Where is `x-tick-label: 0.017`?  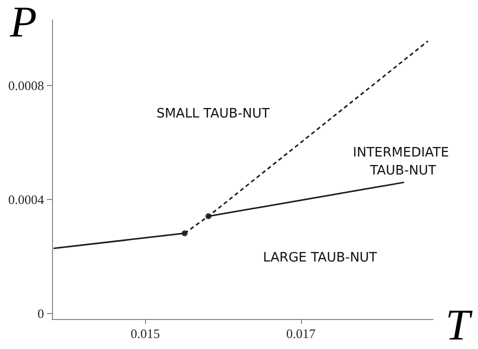
x-tick-label: 0.017 is located at coordinates (301, 333).